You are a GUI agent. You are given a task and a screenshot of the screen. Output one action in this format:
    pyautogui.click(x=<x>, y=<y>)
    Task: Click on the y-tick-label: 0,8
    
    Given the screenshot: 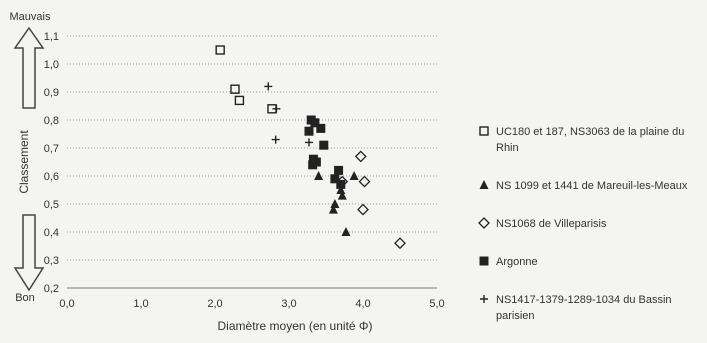 What is the action you would take?
    pyautogui.click(x=51, y=121)
    